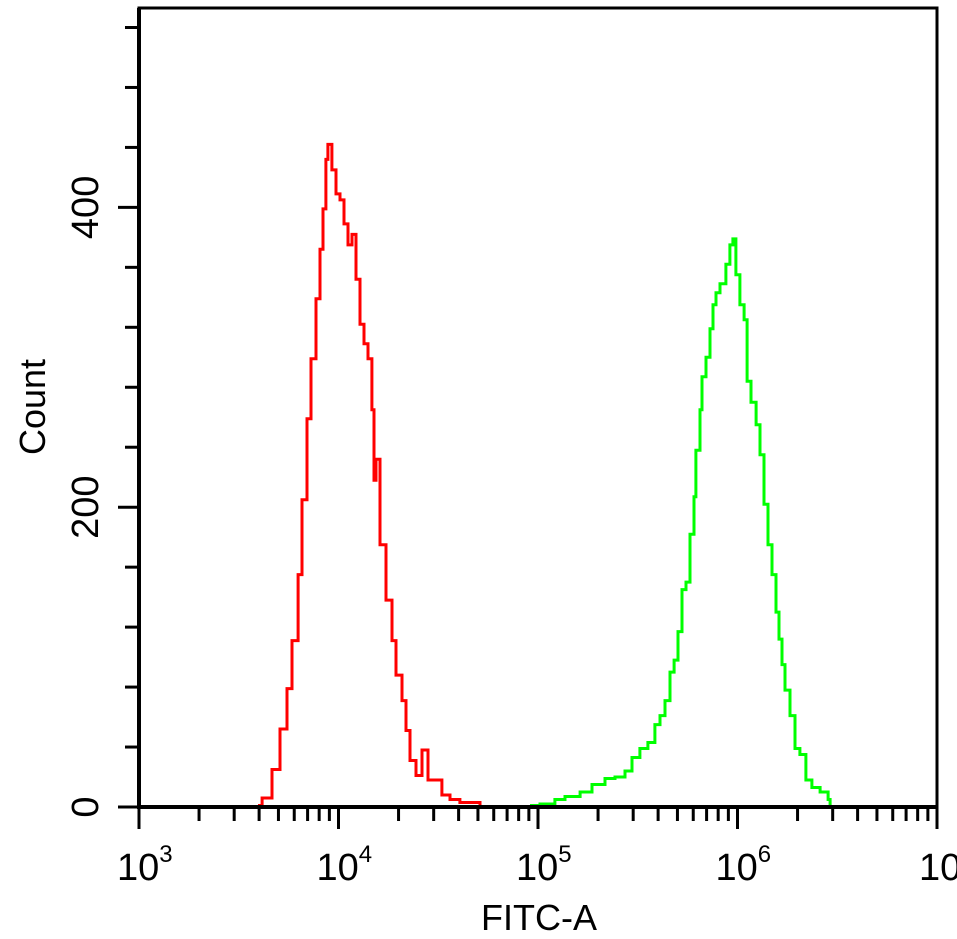  I want to click on x-tick-label: 10⁴, so click(345, 865).